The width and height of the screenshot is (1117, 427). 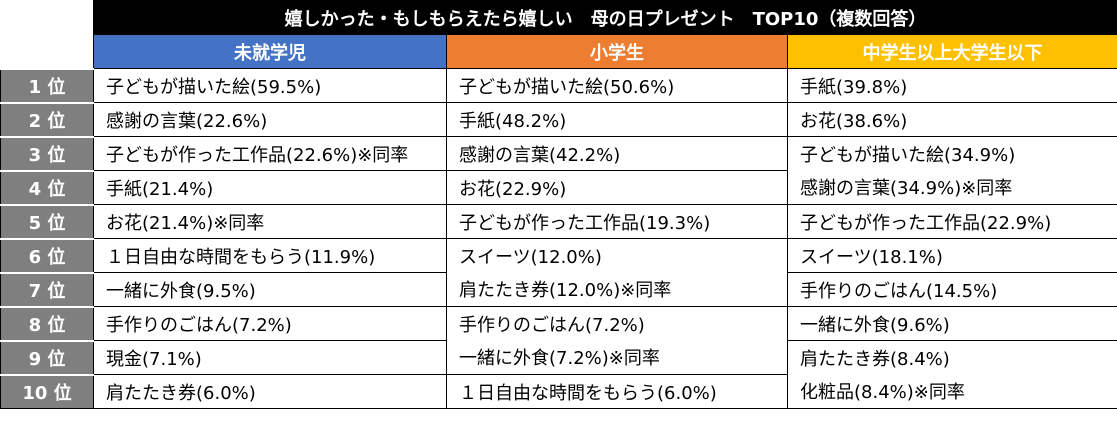 What do you see at coordinates (270, 51) in the screenshot?
I see `column-header-preschool: 未就学児` at bounding box center [270, 51].